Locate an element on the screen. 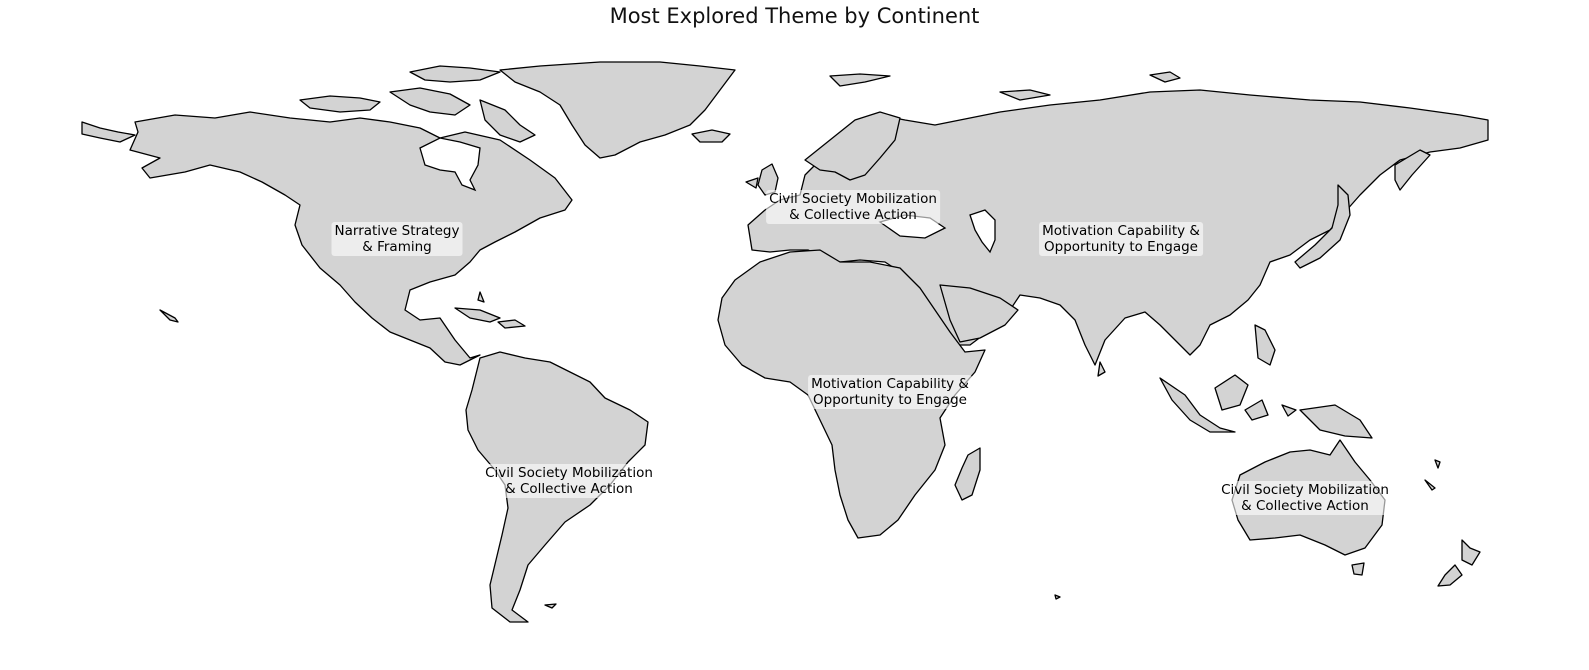 This screenshot has height=670, width=1589. arctic-islands is located at coordinates (417, 104).